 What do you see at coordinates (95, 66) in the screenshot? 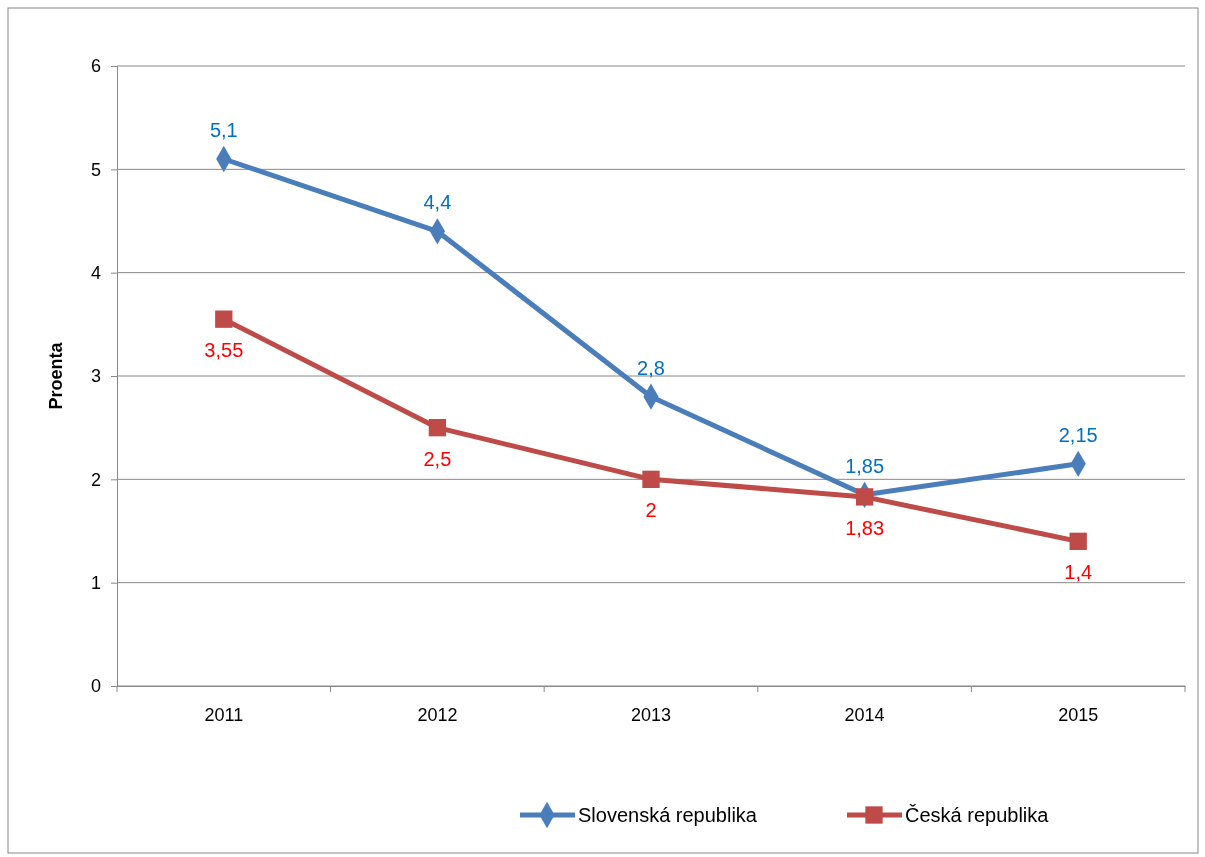
I see `y-tick-label: 6` at bounding box center [95, 66].